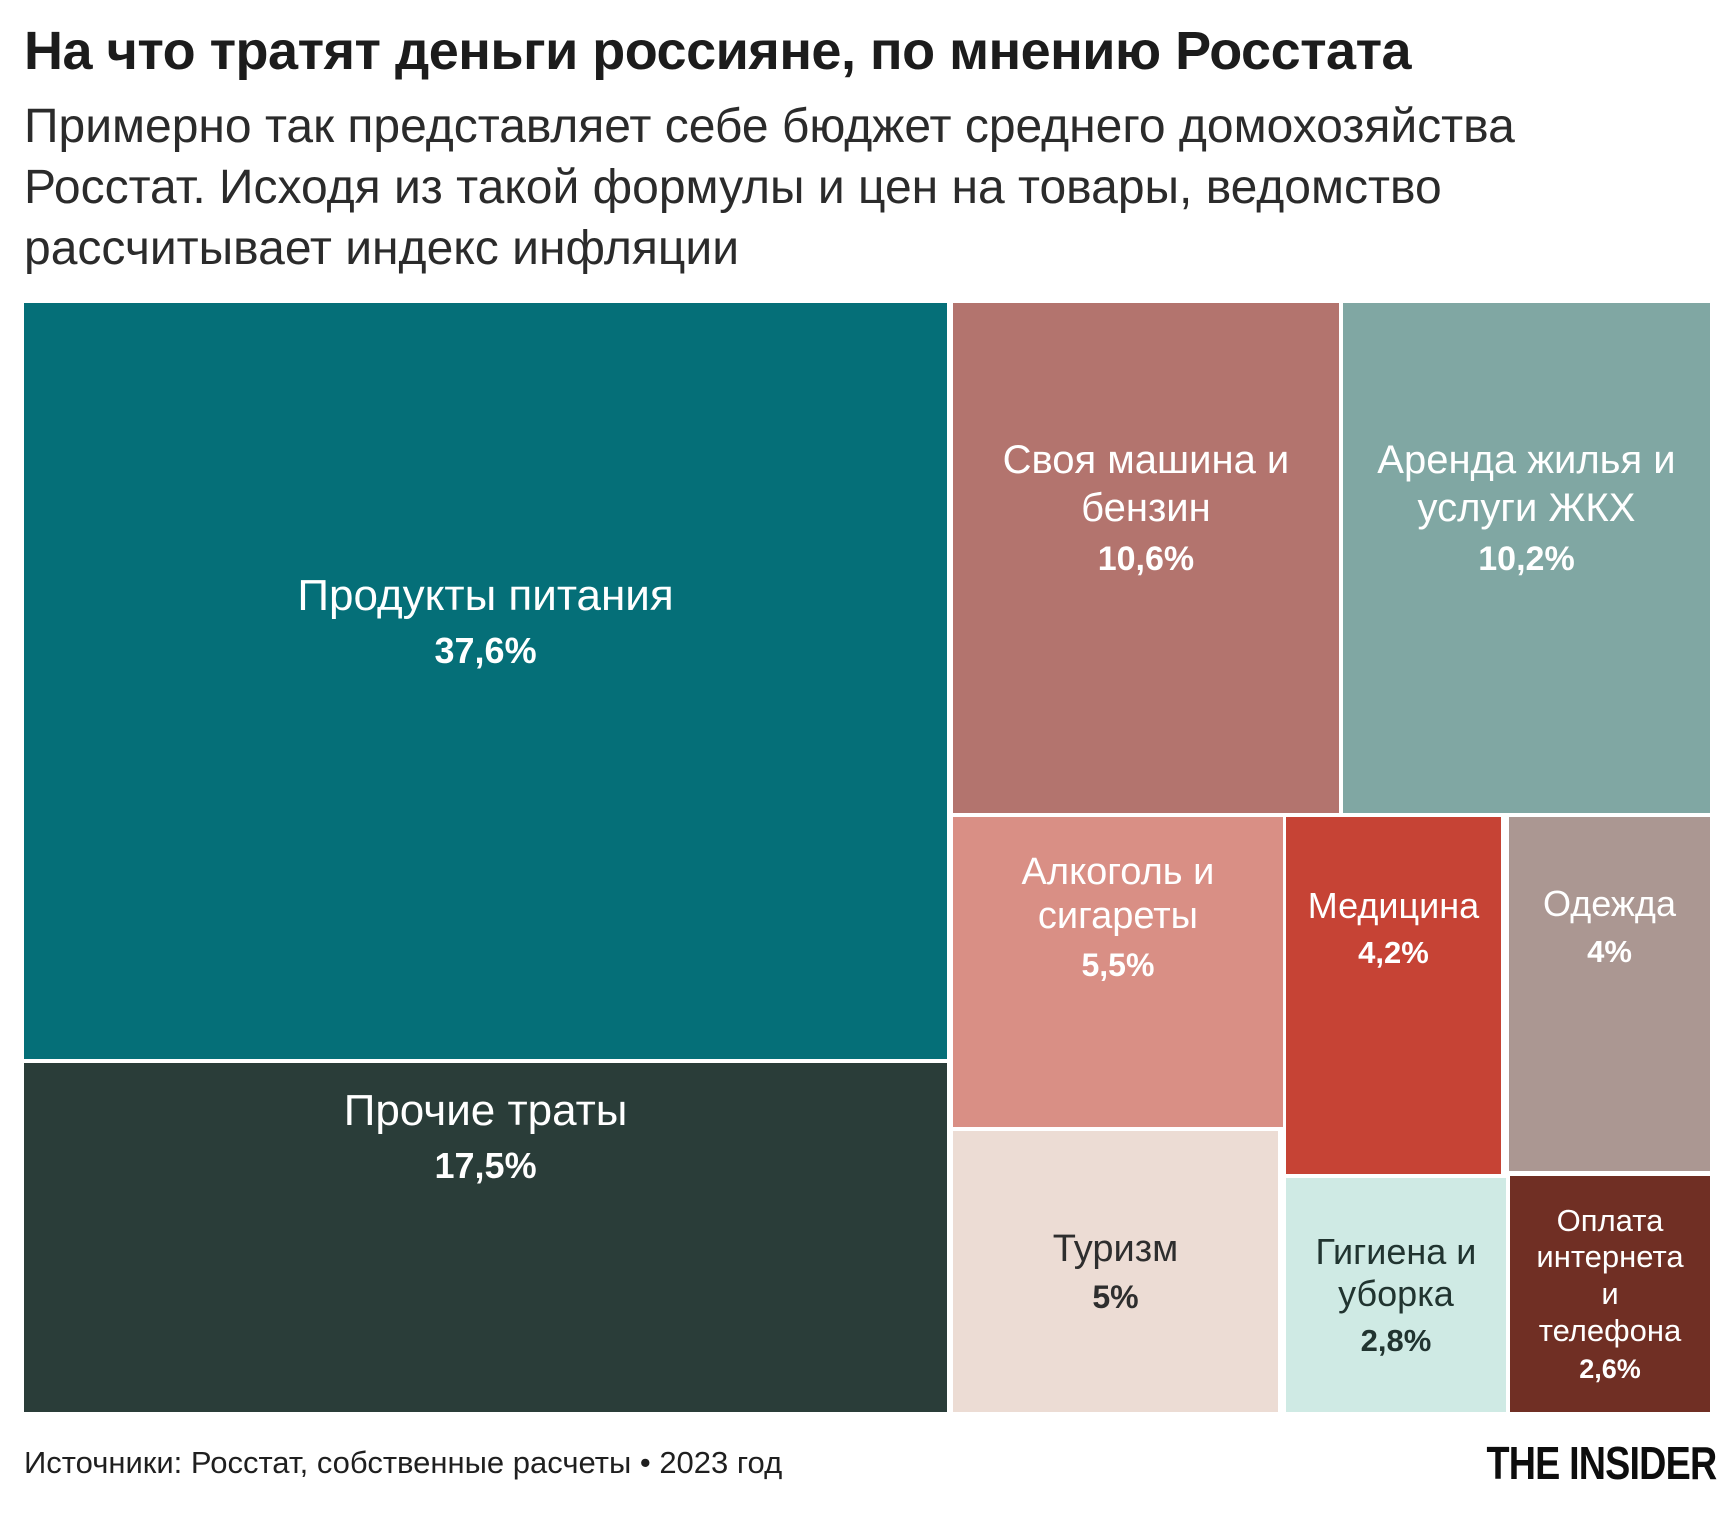 The width and height of the screenshot is (1732, 1514). I want to click on treemap-cell-clothes: Одежда 4%, so click(1609, 994).